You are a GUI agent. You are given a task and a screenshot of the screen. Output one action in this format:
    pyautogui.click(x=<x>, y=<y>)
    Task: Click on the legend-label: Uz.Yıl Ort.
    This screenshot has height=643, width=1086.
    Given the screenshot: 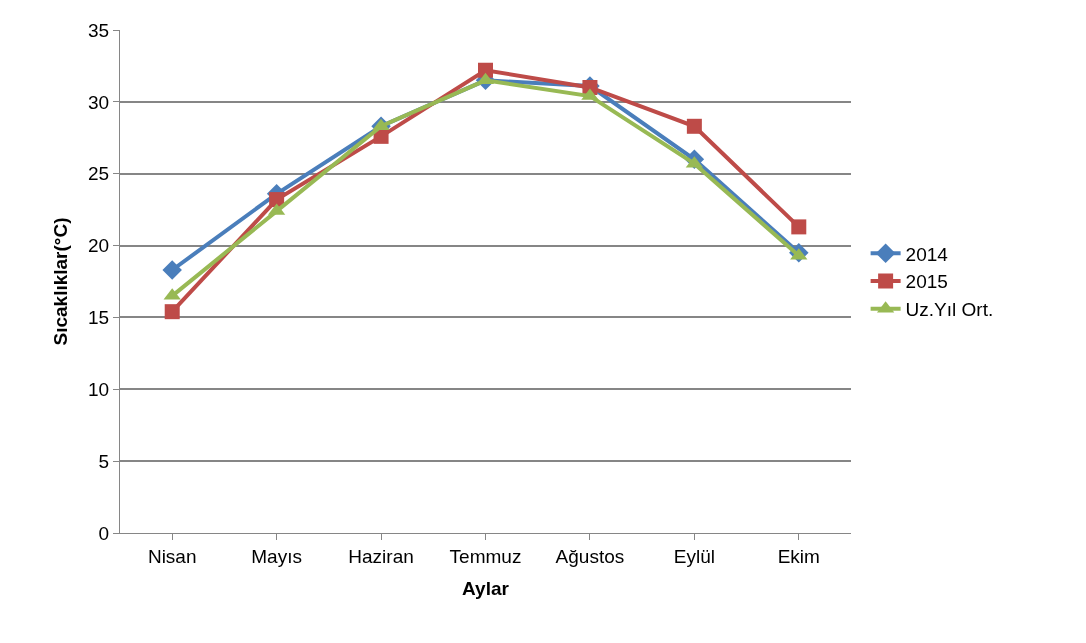 What is the action you would take?
    pyautogui.click(x=949, y=310)
    